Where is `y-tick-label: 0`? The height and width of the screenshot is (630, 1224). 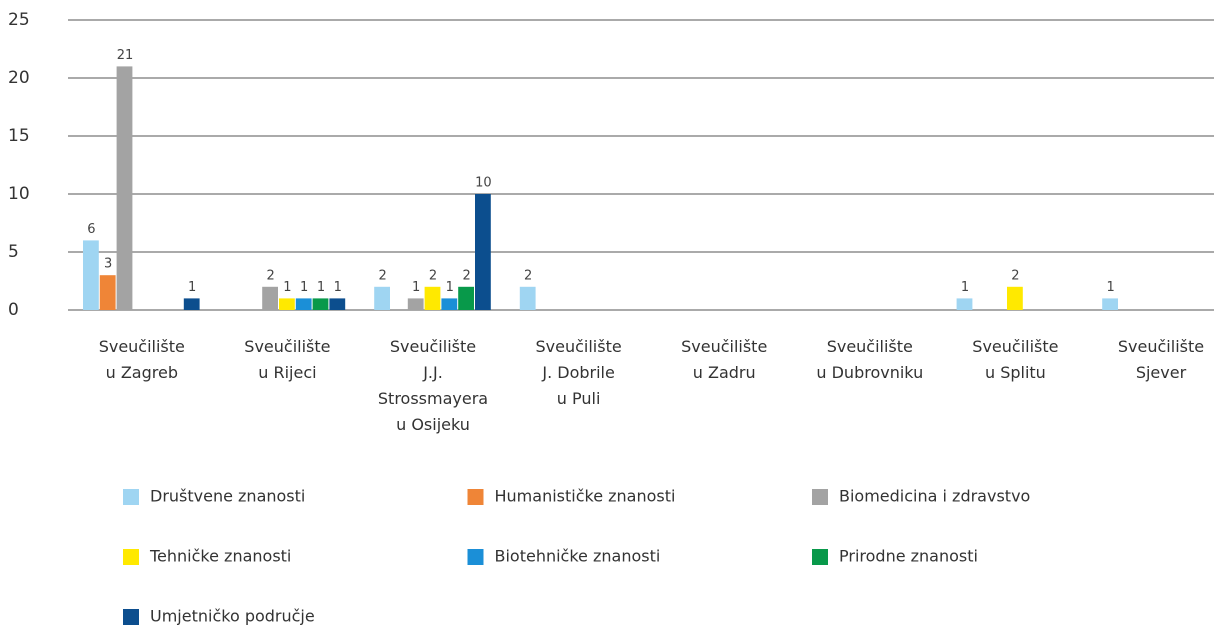 y-tick-label: 0 is located at coordinates (13, 310).